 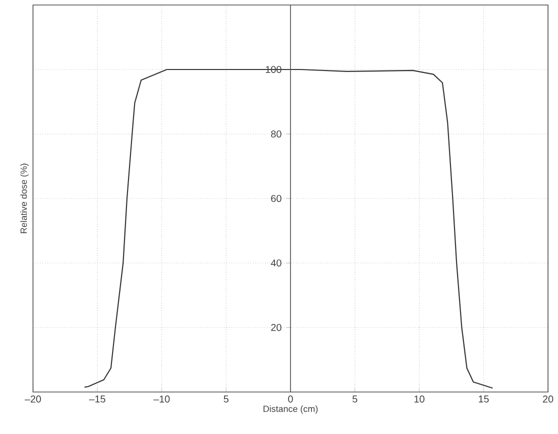 I want to click on y-tick-label: 80, so click(x=276, y=134).